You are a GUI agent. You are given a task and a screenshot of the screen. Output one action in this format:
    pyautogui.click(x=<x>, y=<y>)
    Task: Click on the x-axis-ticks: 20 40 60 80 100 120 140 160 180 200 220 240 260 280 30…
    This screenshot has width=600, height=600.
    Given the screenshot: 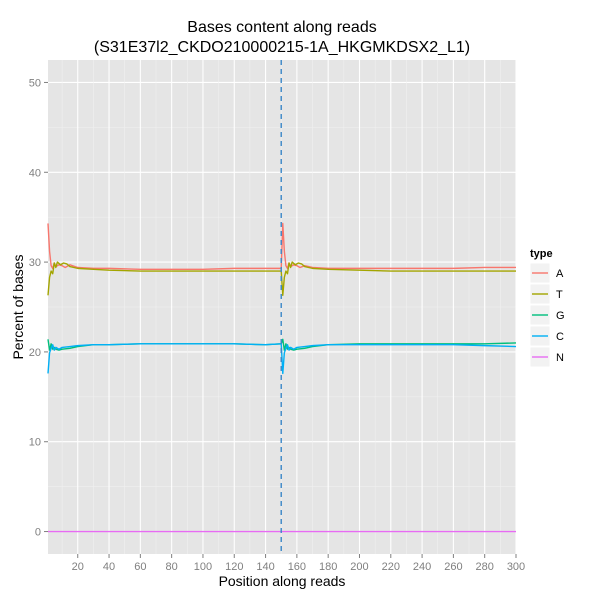 What is the action you would take?
    pyautogui.click(x=298, y=563)
    